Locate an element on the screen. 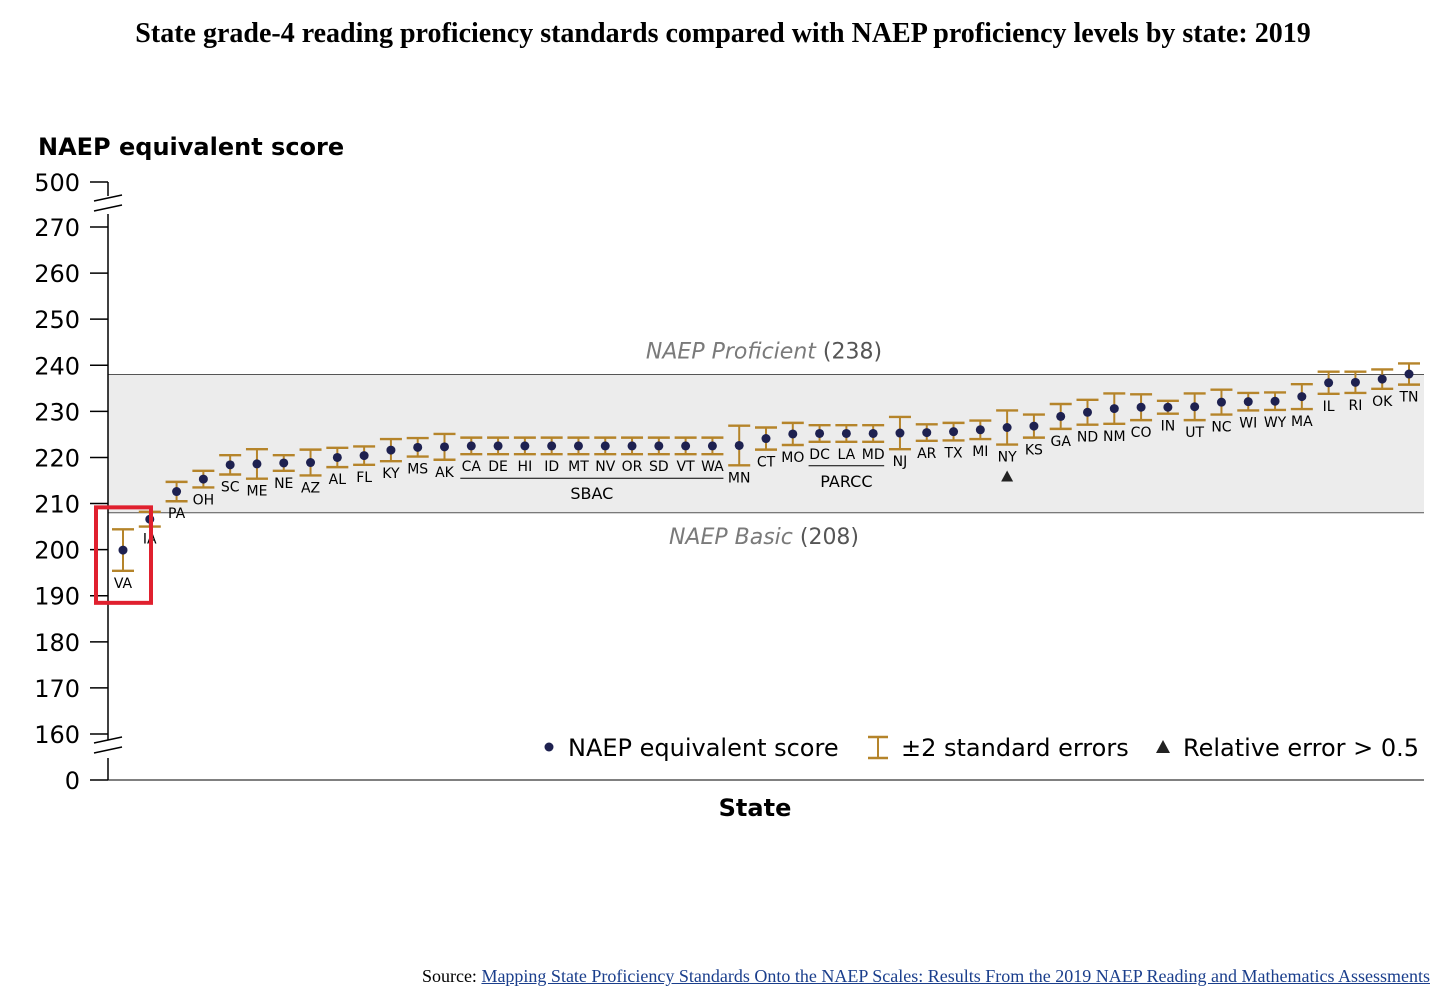 The image size is (1456, 999). state-label: MN is located at coordinates (739, 478).